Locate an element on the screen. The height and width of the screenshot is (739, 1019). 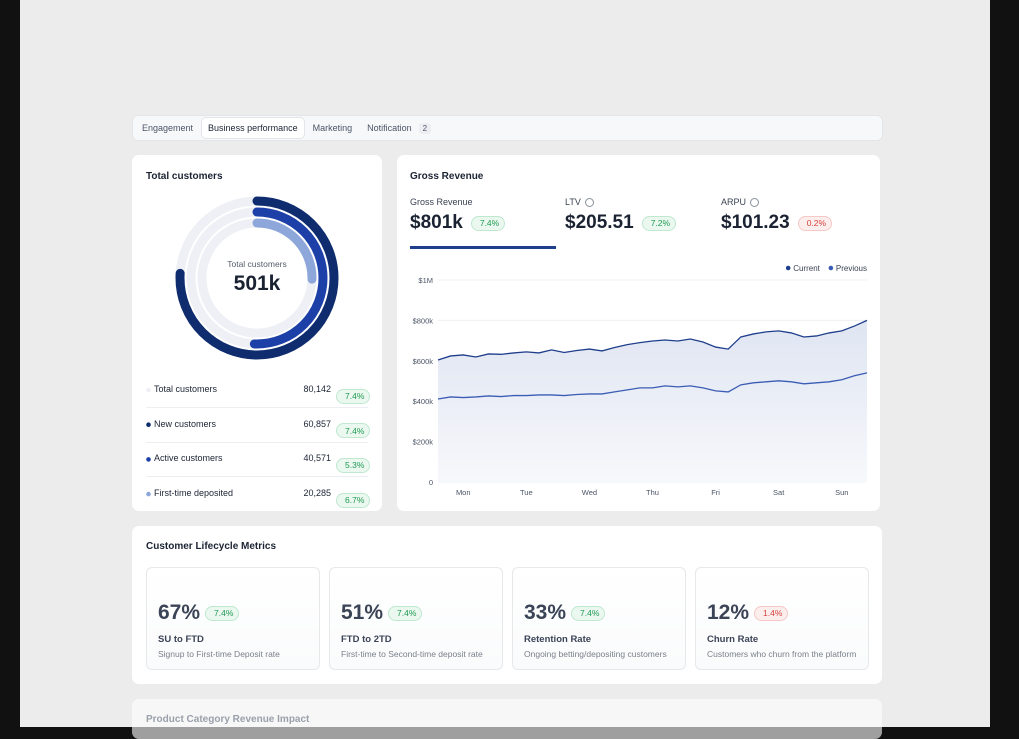
tab-count: 2 is located at coordinates (425, 128).